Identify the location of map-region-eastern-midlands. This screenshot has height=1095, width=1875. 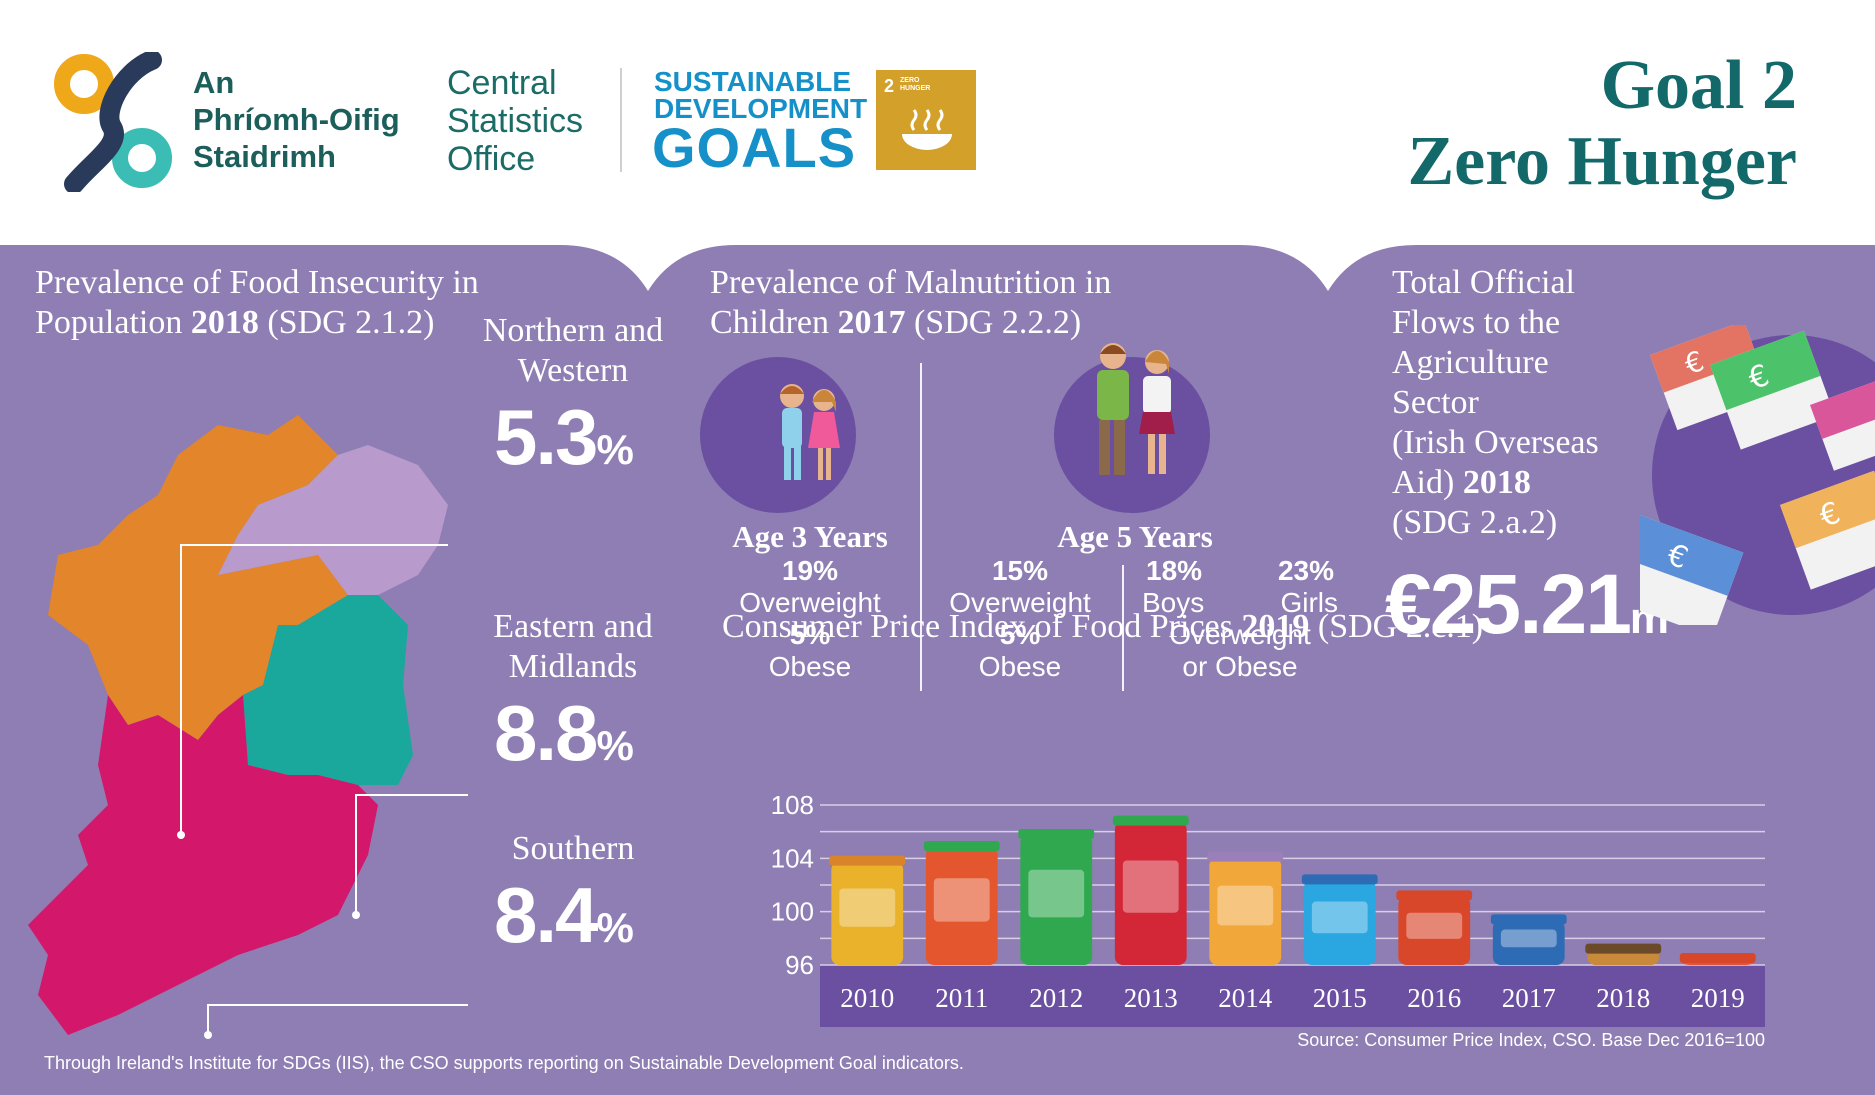
(328, 690).